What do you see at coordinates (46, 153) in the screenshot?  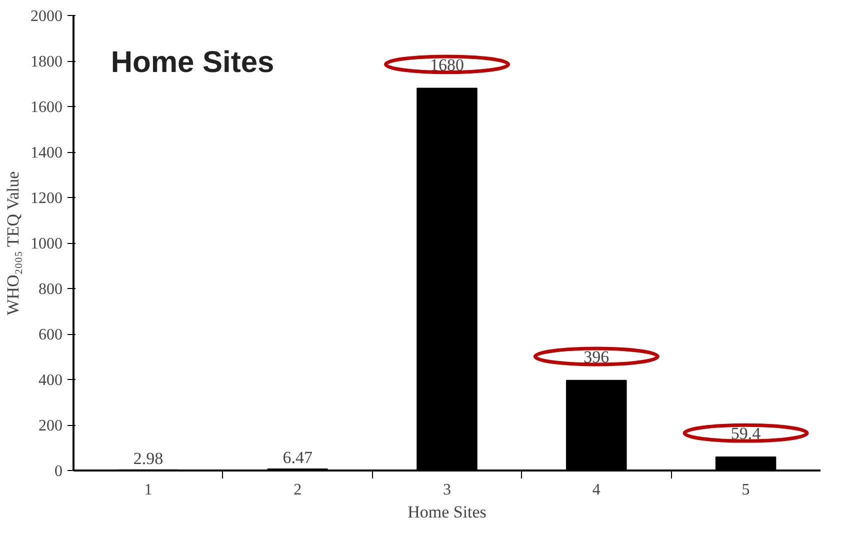 I see `y-tick-label: 1400` at bounding box center [46, 153].